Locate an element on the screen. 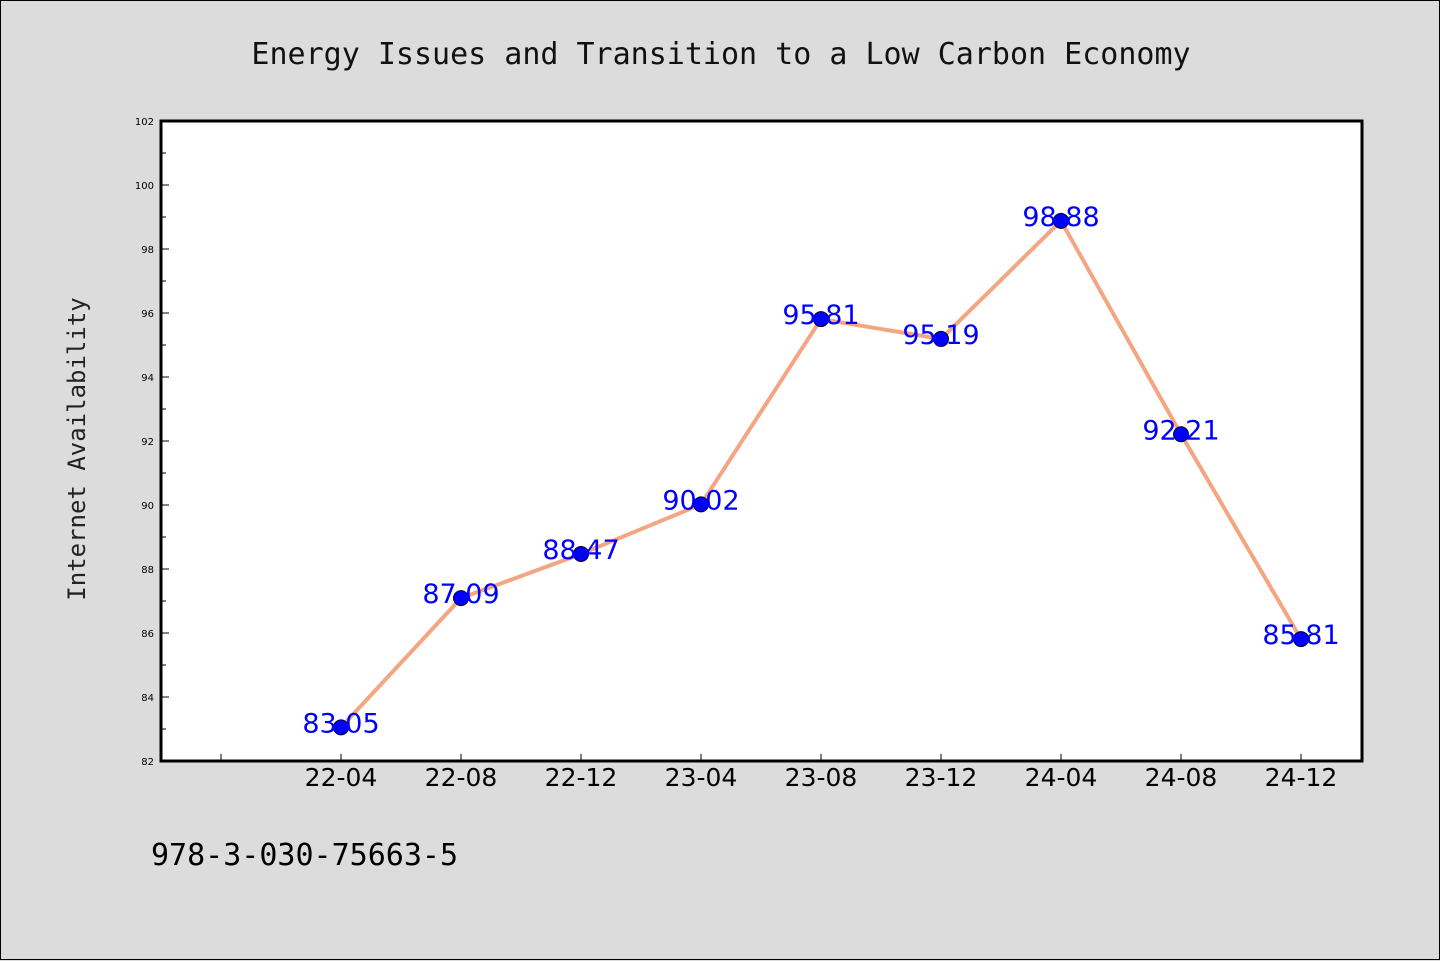  data-label: 87.09 is located at coordinates (460, 594).